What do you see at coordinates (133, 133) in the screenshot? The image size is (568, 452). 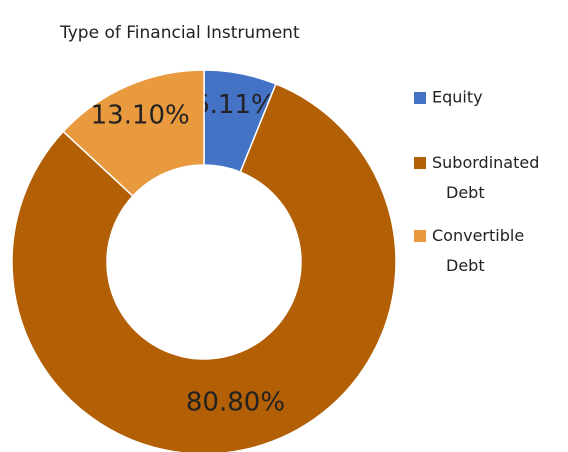 I see `donut-segment` at bounding box center [133, 133].